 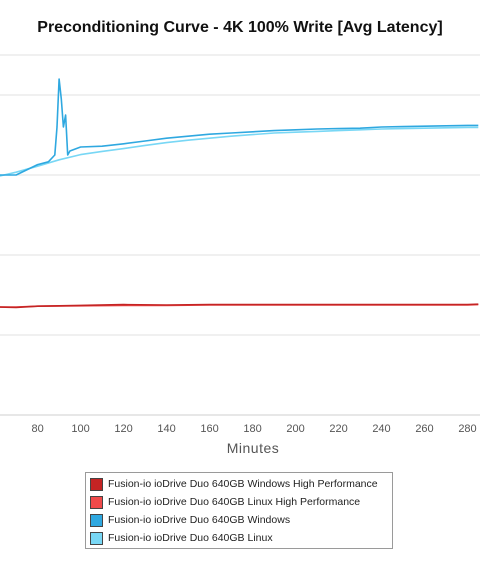 What do you see at coordinates (381, 429) in the screenshot?
I see `x-tick-label: 240` at bounding box center [381, 429].